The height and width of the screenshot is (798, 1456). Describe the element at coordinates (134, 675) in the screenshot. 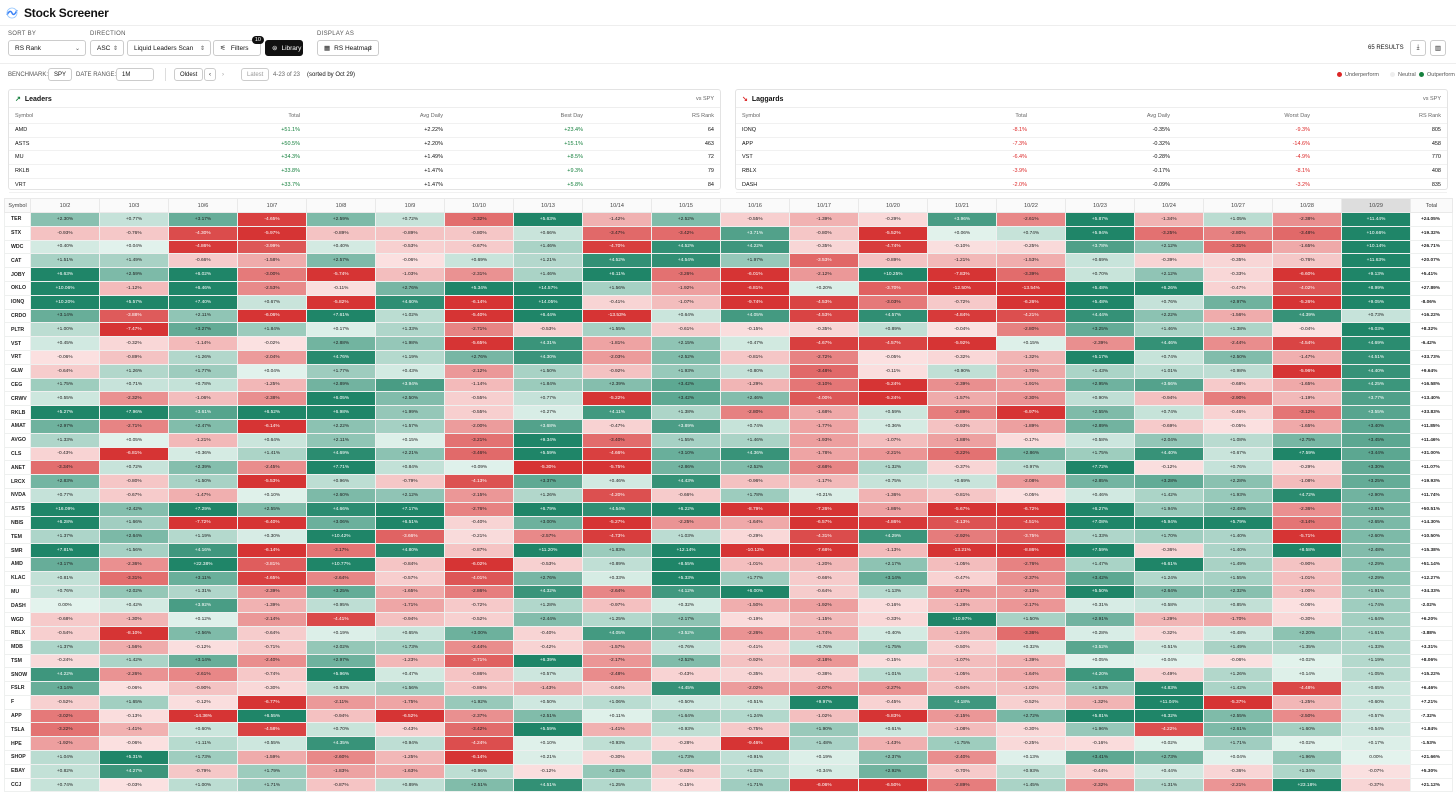

I see `heat-cell: -2.26%` at that location.